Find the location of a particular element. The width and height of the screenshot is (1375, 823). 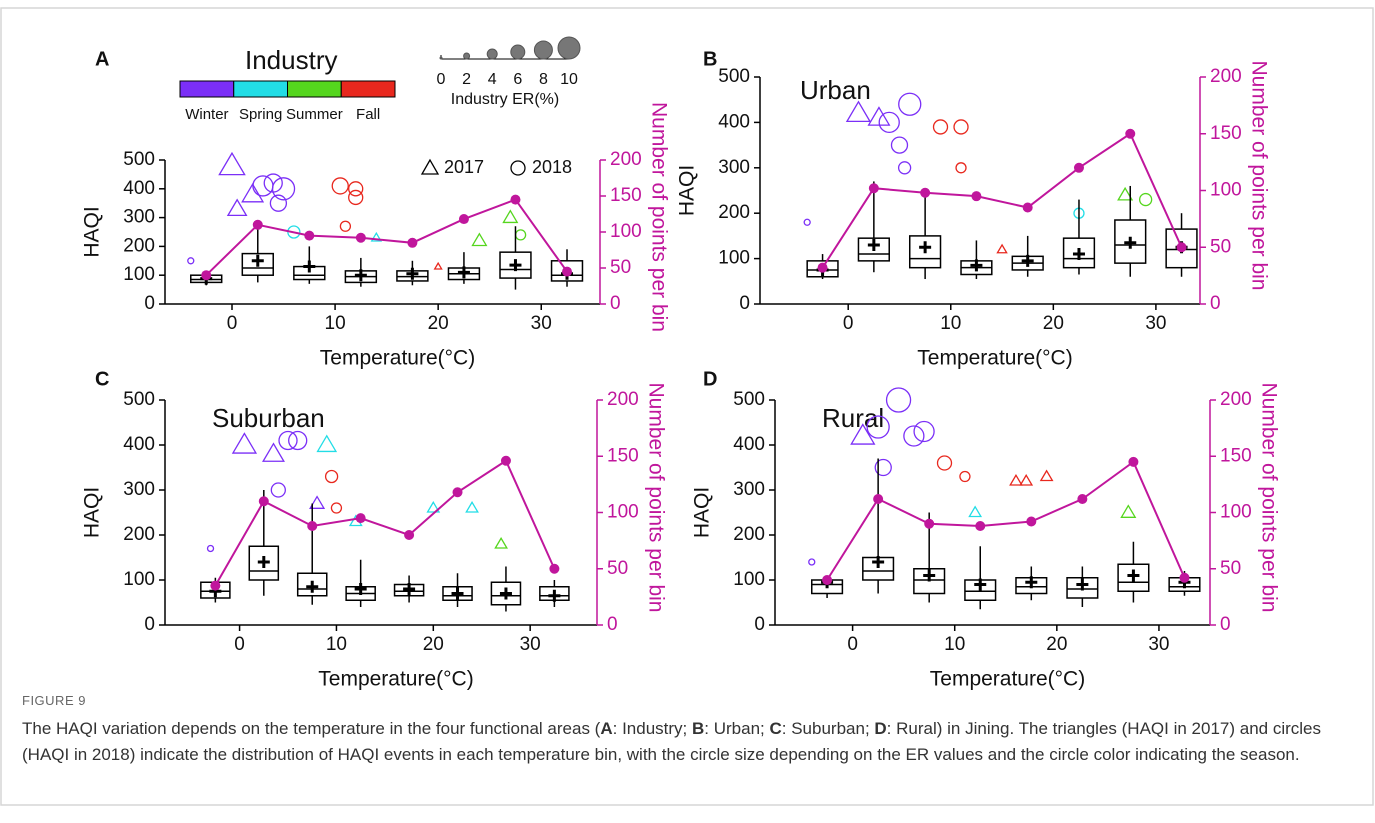

size-tick-label: 8 is located at coordinates (543, 79).